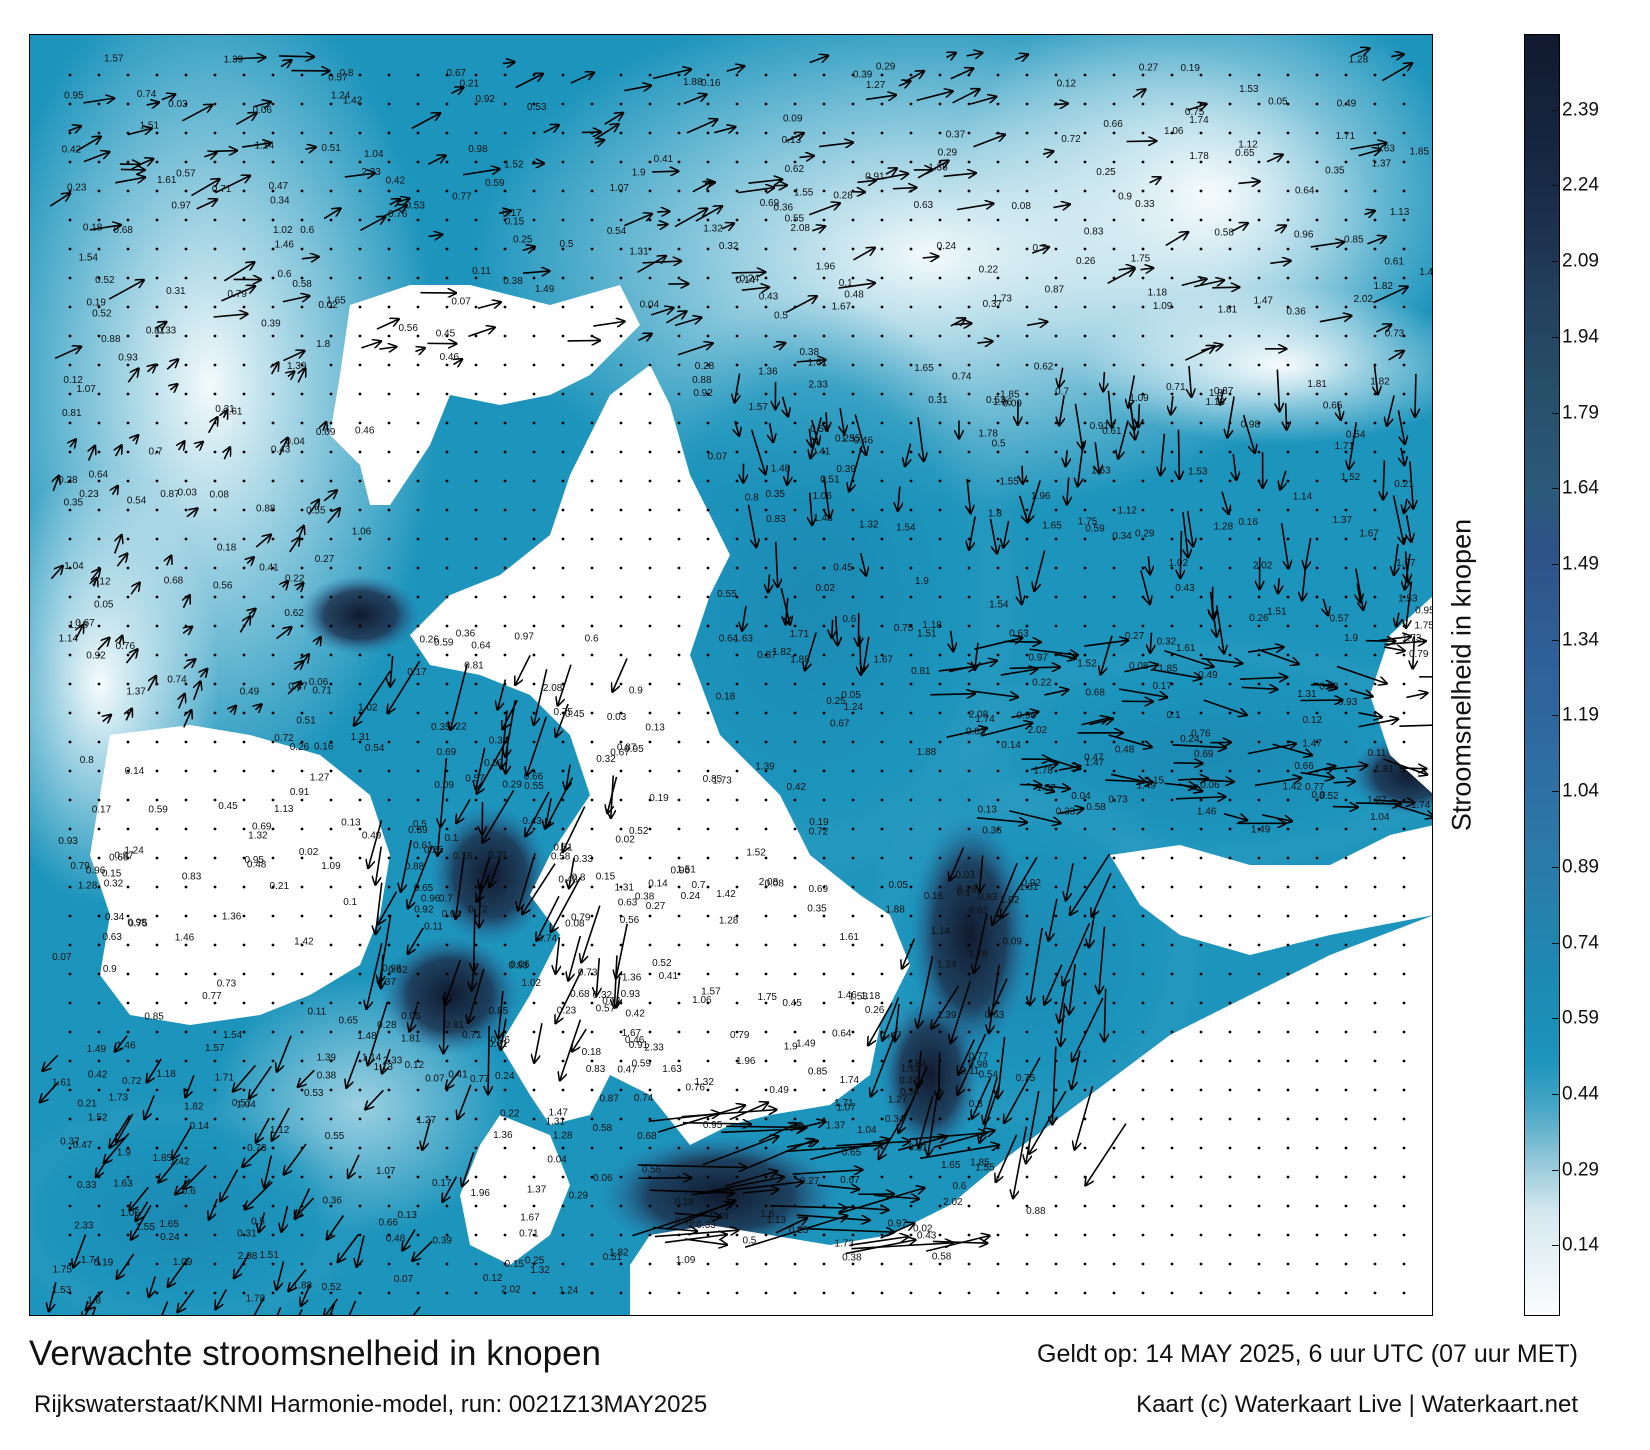  I want to click on colorbar-tickmark, so click(1556, 1246).